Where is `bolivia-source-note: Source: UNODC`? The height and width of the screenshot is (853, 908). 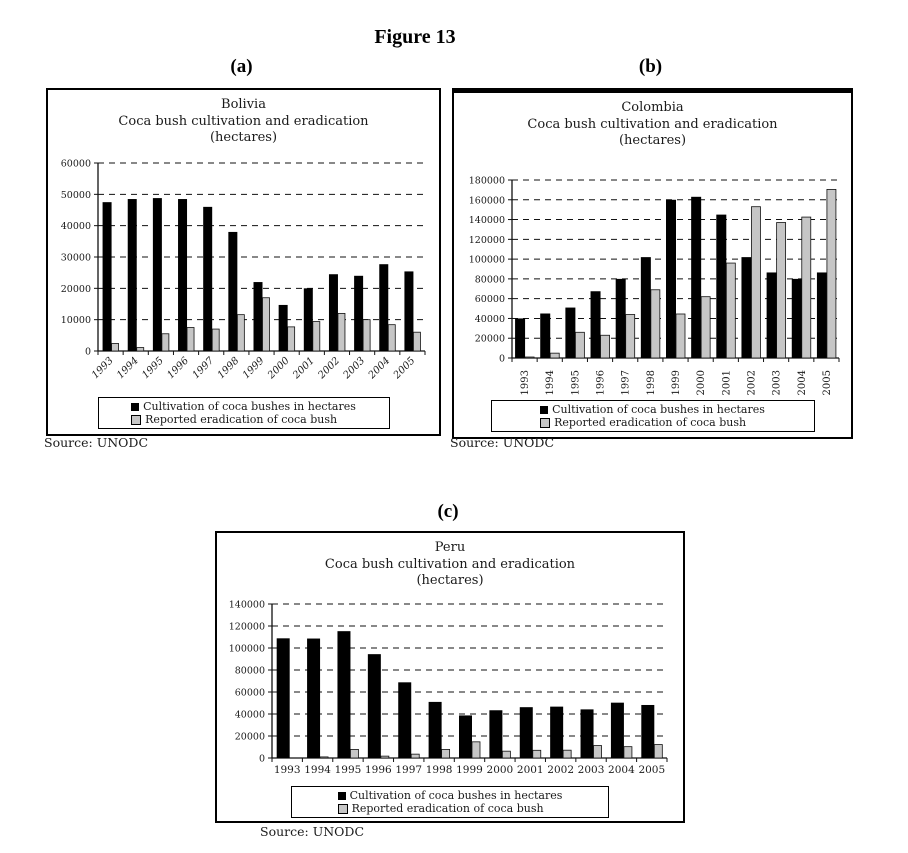 bolivia-source-note: Source: UNODC is located at coordinates (96, 442).